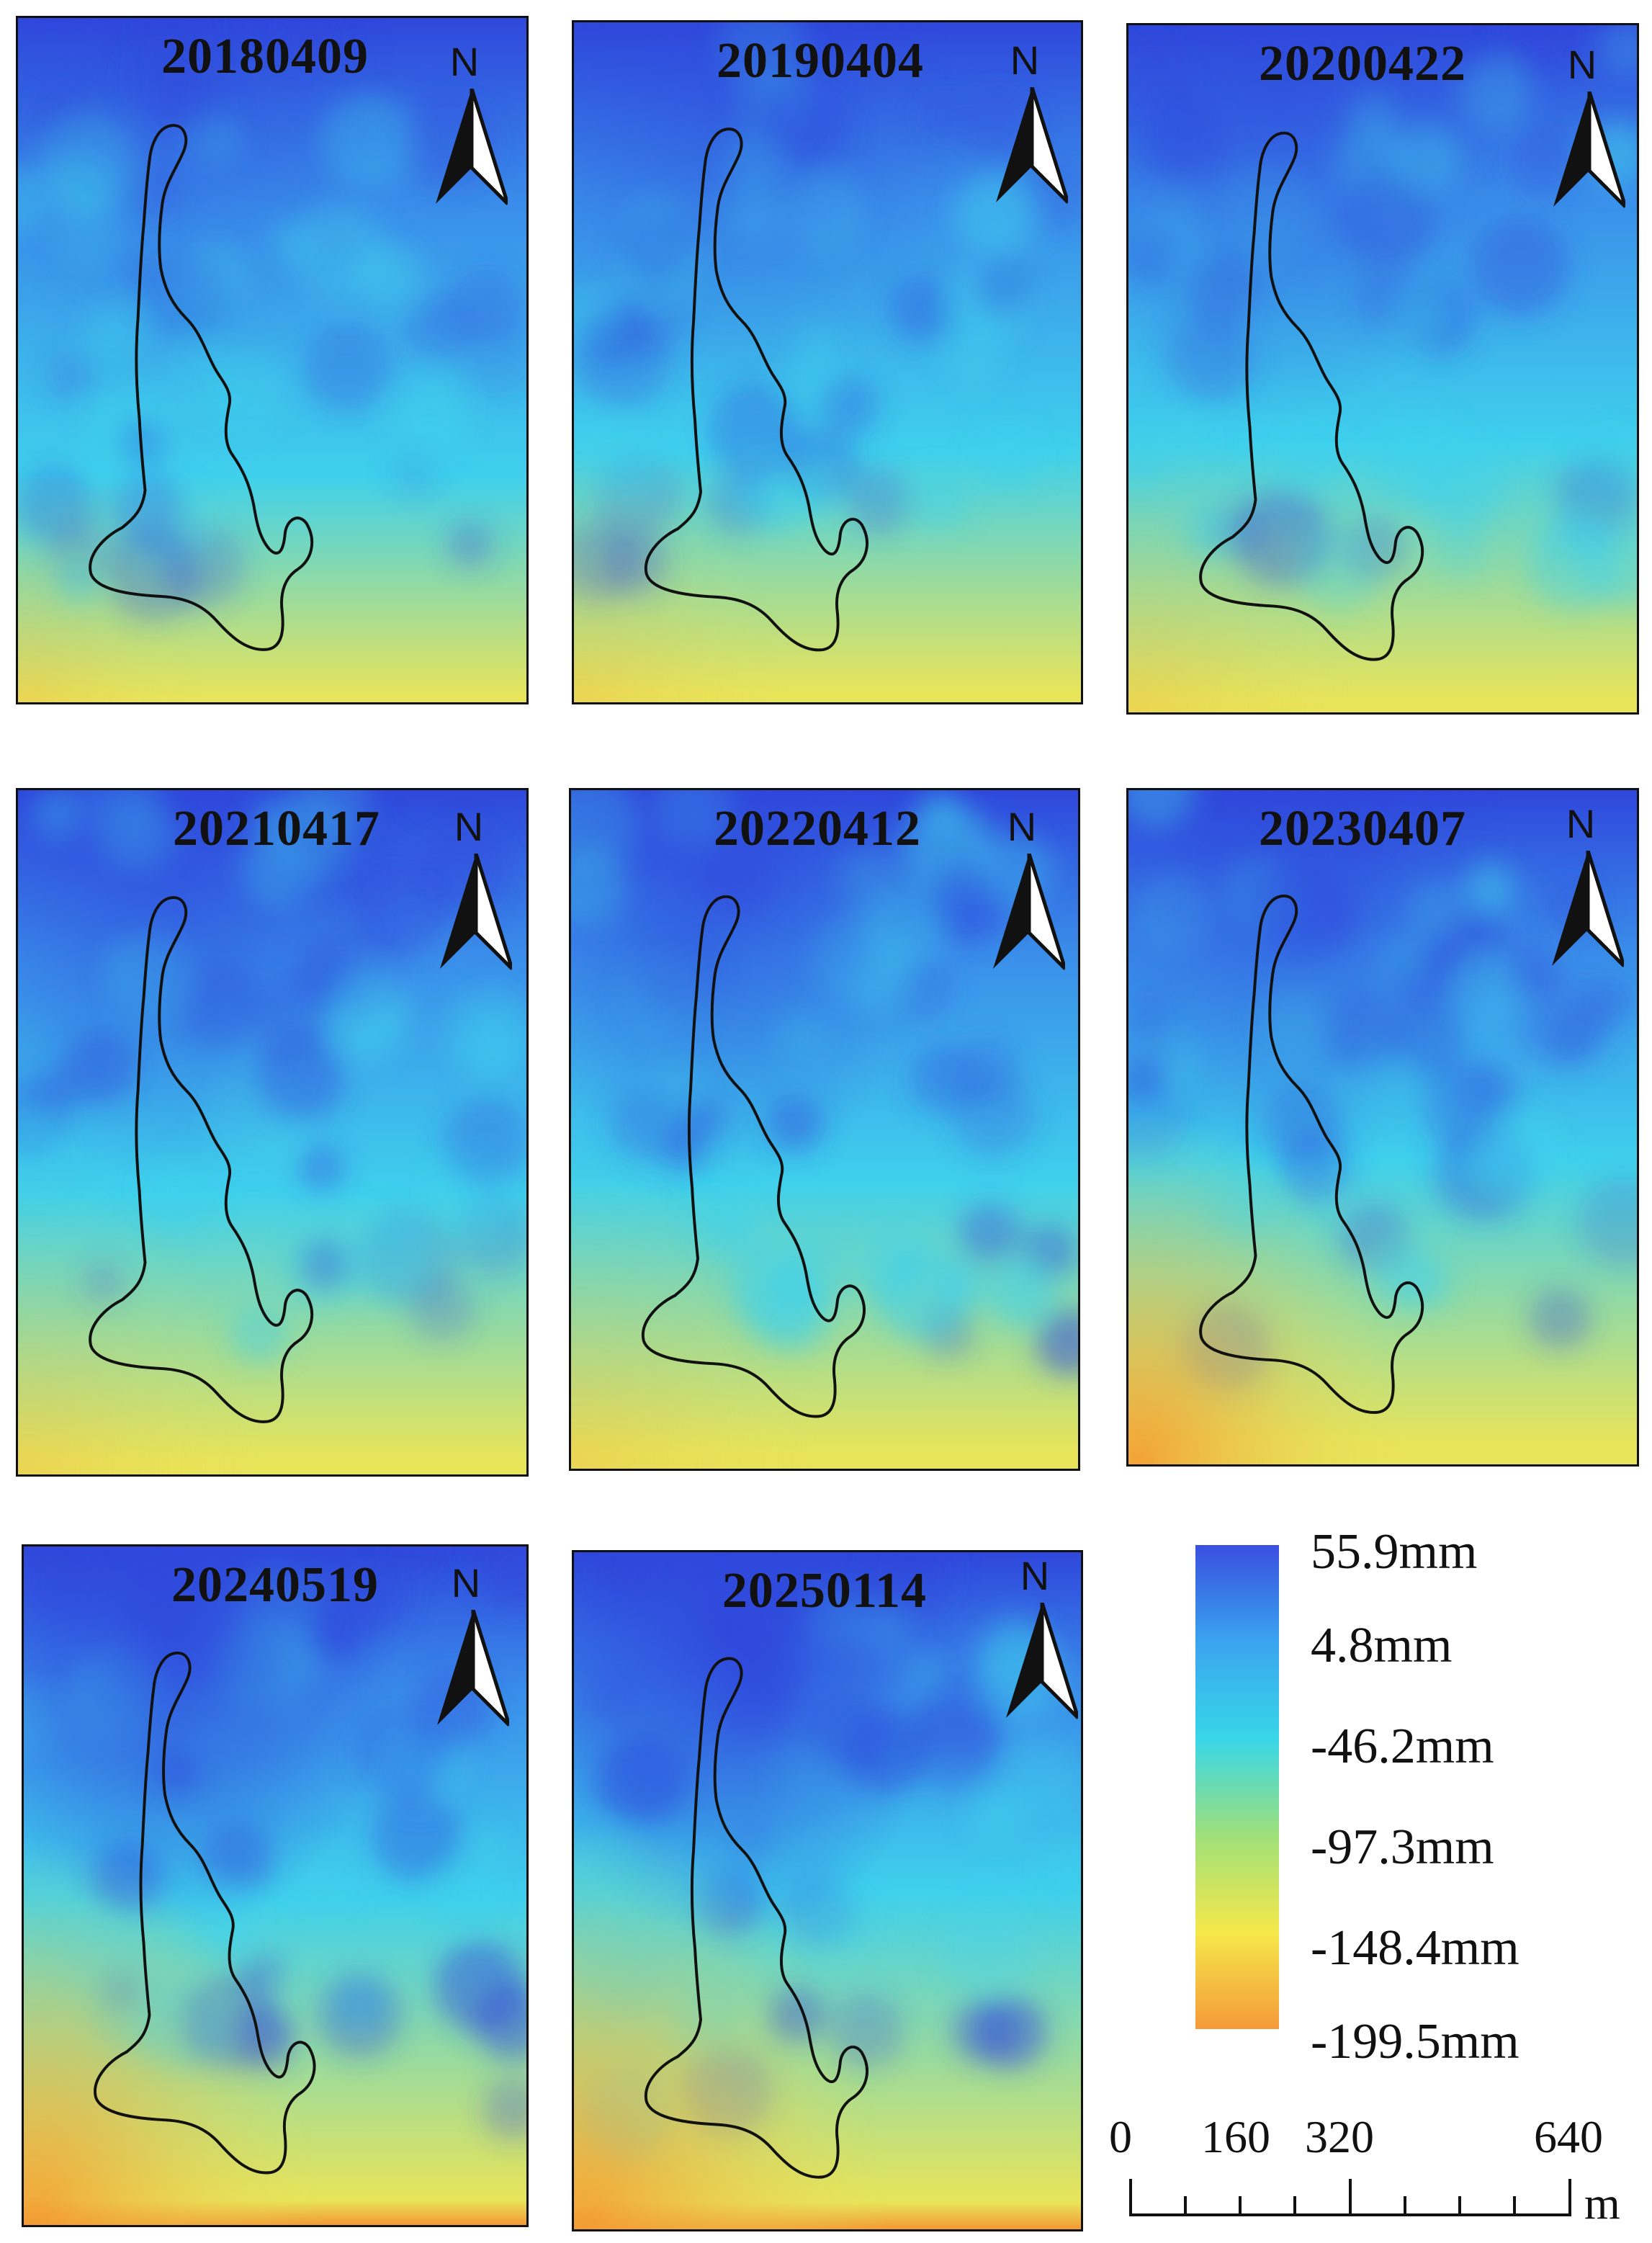 The height and width of the screenshot is (2243, 1652). Describe the element at coordinates (1382, 1645) in the screenshot. I see `legend-label: 4.8mm` at that location.